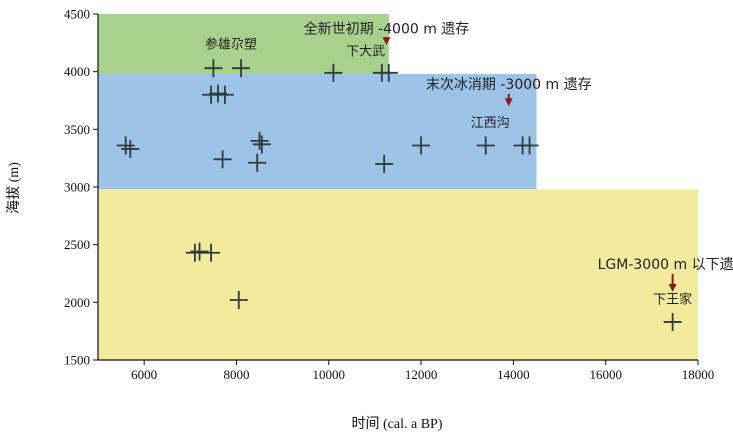  Describe the element at coordinates (77, 244) in the screenshot. I see `y-tick-label: 2500` at that location.